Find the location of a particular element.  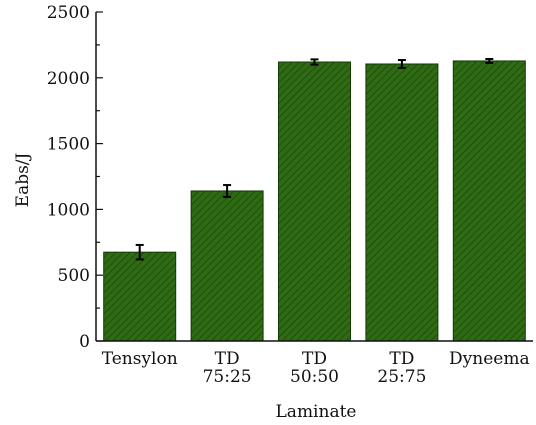

y-tick-label: 500 is located at coordinates (74, 276).